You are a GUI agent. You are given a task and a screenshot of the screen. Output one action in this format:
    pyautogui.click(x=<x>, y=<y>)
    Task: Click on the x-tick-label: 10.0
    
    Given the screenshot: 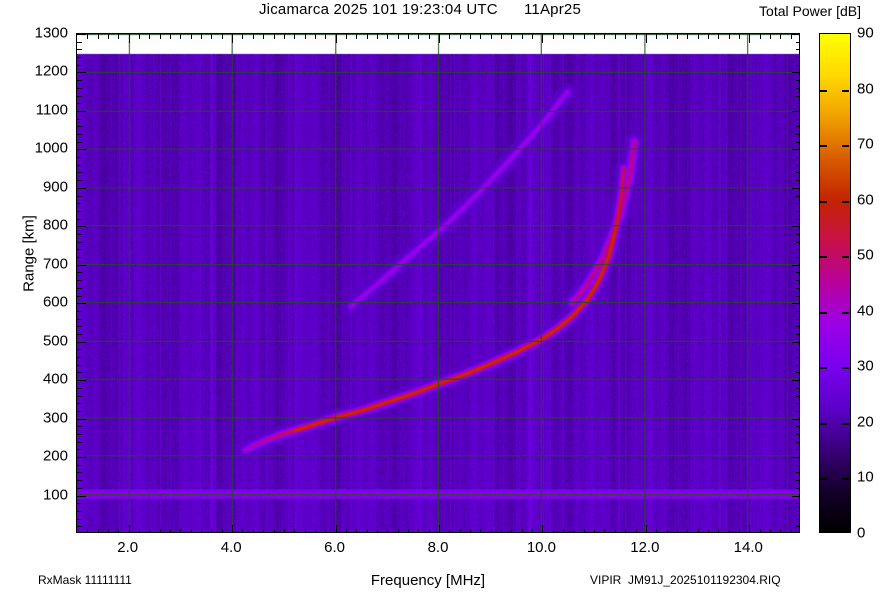 What is the action you would take?
    pyautogui.click(x=541, y=547)
    